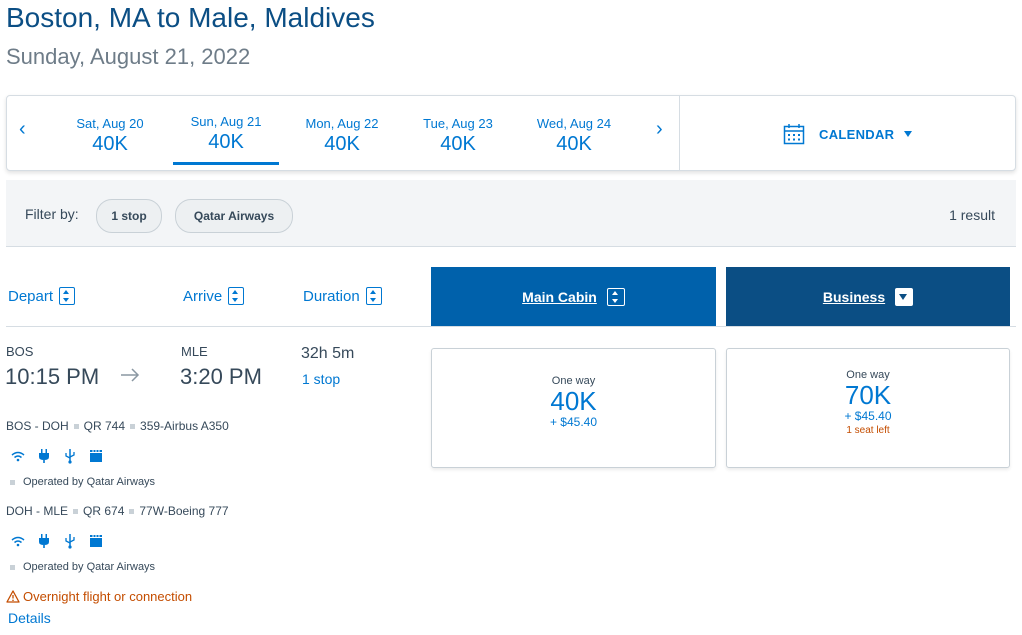 This screenshot has width=1022, height=635. What do you see at coordinates (203, 296) in the screenshot?
I see `sort-arrive-label: Arrive` at bounding box center [203, 296].